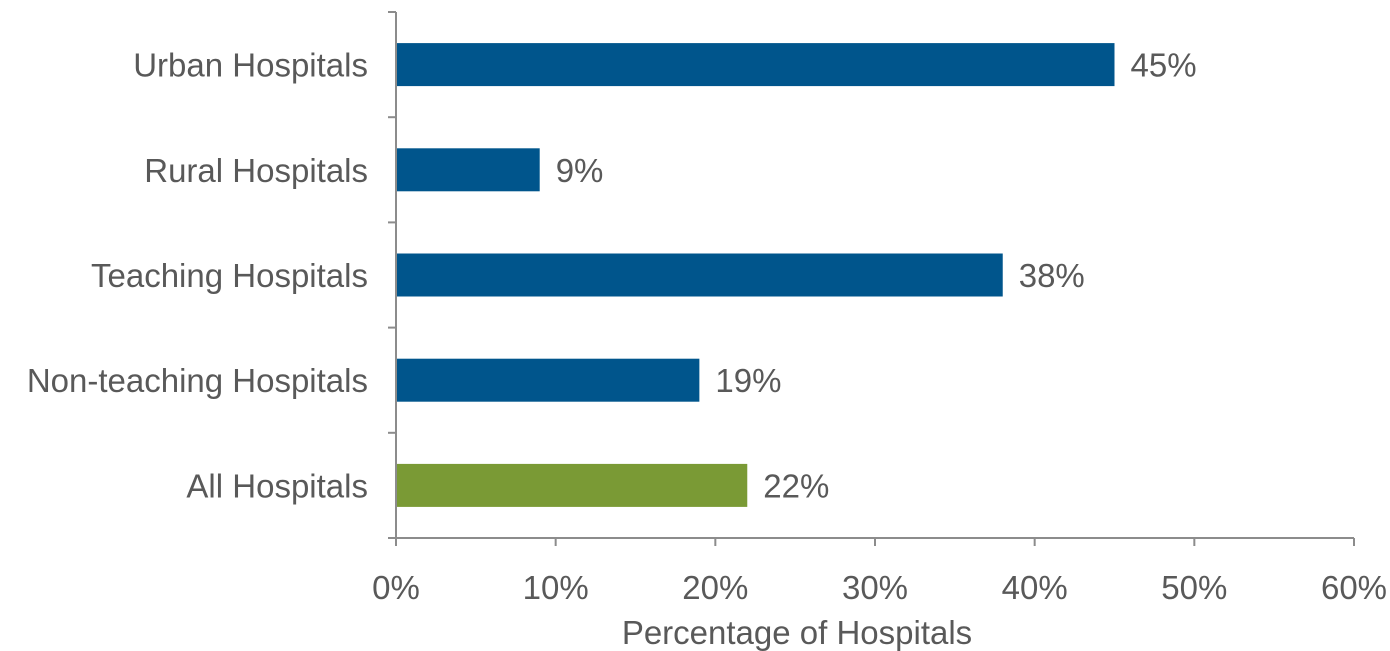 This screenshot has width=1390, height=651. Describe the element at coordinates (715, 587) in the screenshot. I see `x-tick-label: 20%` at that location.